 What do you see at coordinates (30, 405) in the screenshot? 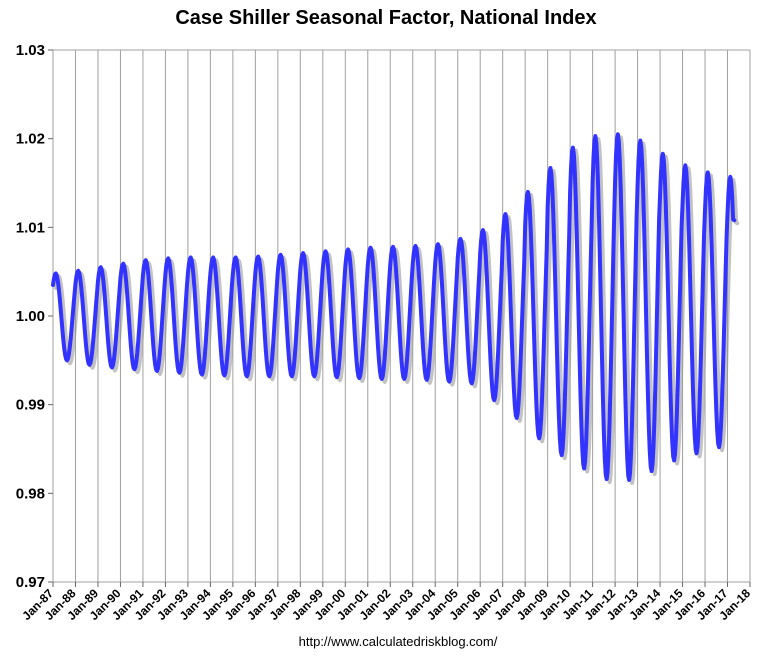
I see `y-tick-label: 0.99` at bounding box center [30, 405].